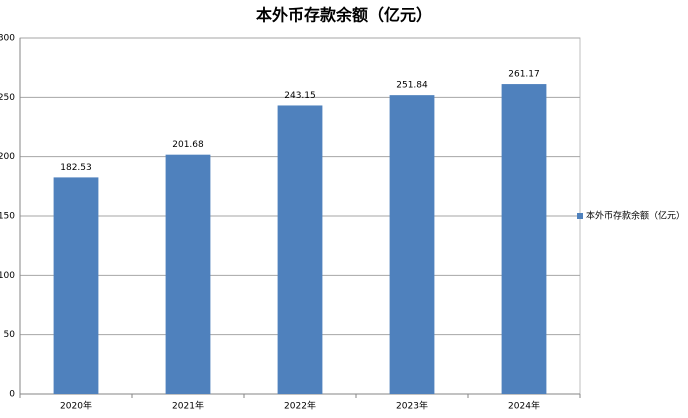 The image size is (688, 418). Describe the element at coordinates (7, 98) in the screenshot. I see `y-tick-label: 250` at that location.